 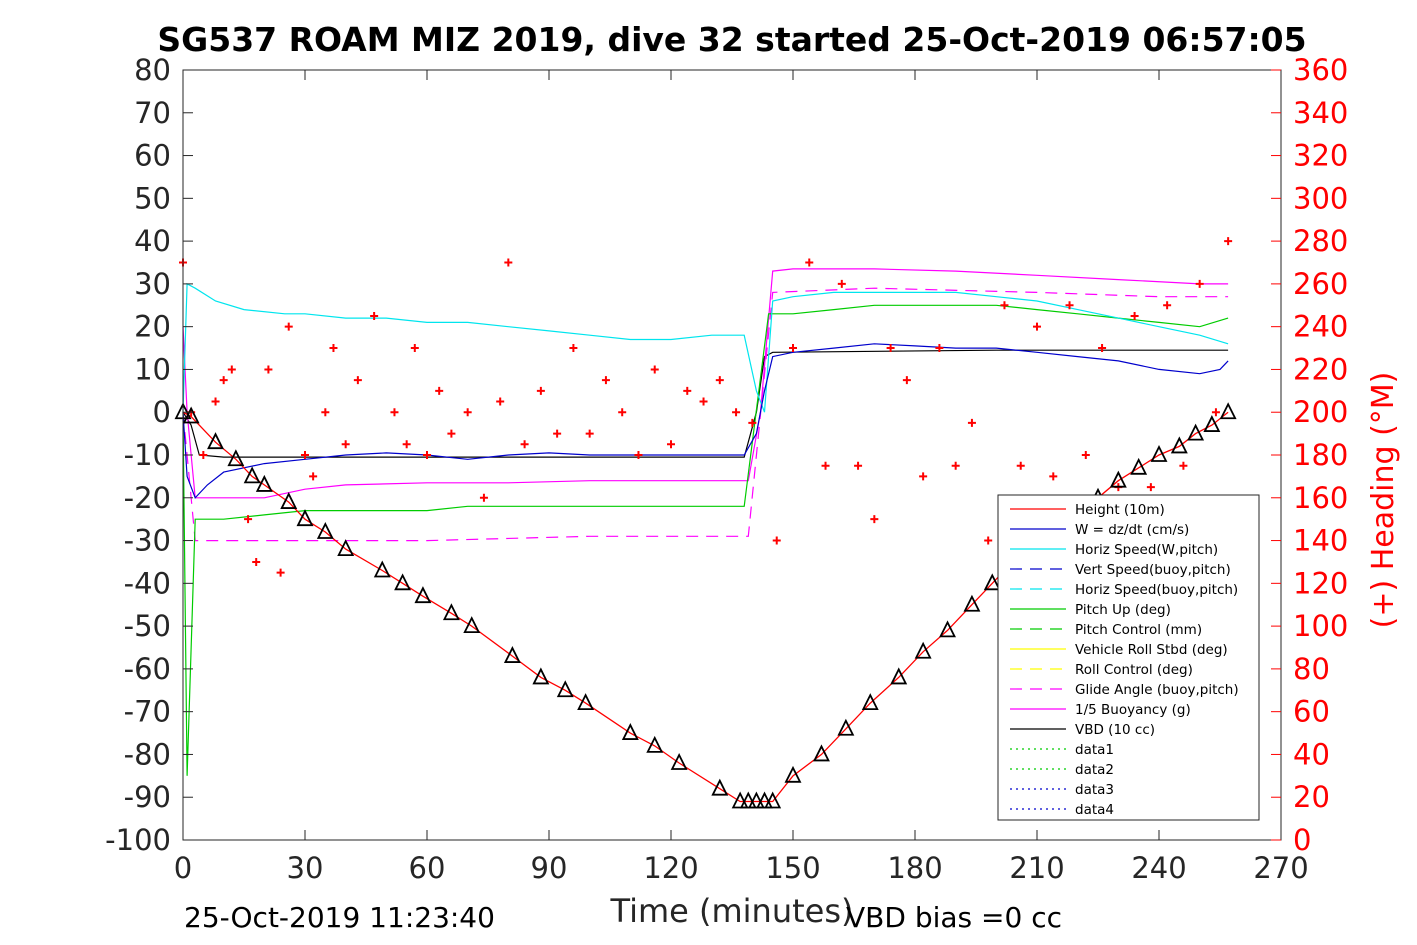 What do you see at coordinates (1320, 583) in the screenshot?
I see `y-tick-label-right: 120` at bounding box center [1320, 583].